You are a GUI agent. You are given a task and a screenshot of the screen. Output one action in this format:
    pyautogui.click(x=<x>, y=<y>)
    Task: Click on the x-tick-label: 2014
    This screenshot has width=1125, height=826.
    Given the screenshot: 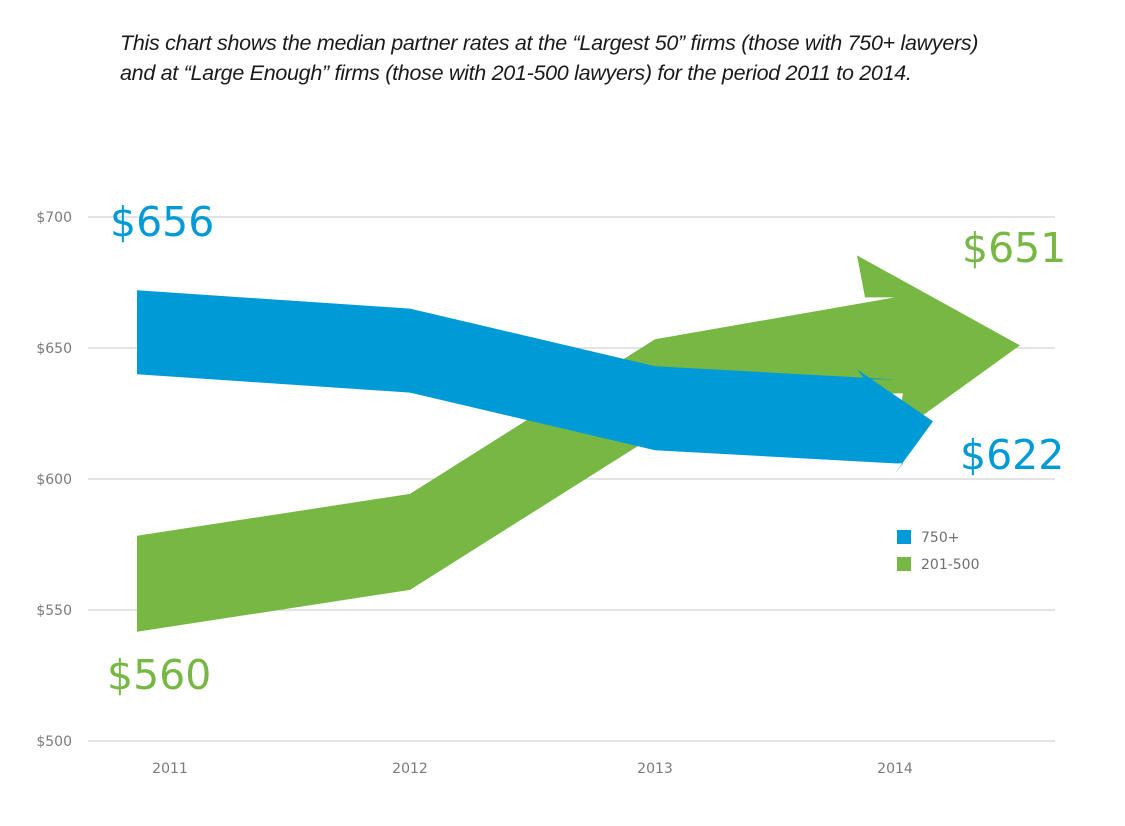 What is the action you would take?
    pyautogui.click(x=895, y=769)
    